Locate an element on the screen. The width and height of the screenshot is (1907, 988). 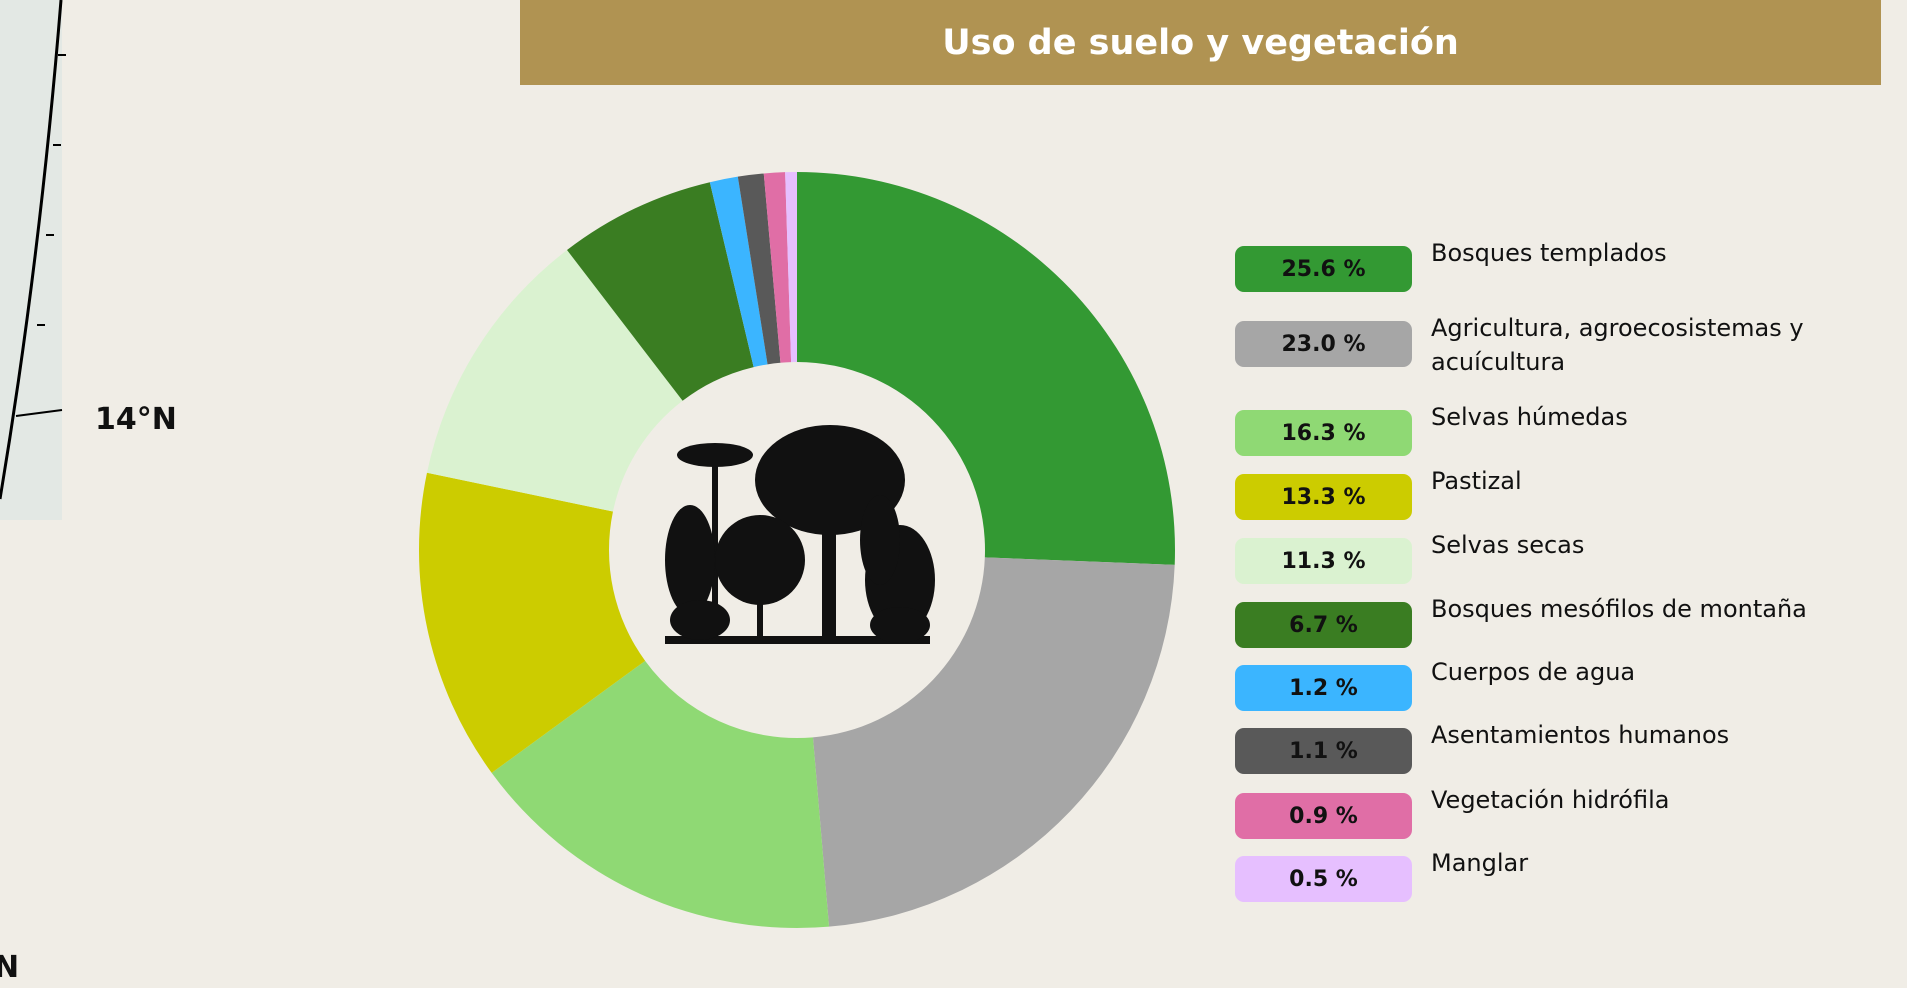
forest-icon is located at coordinates (800, 534).